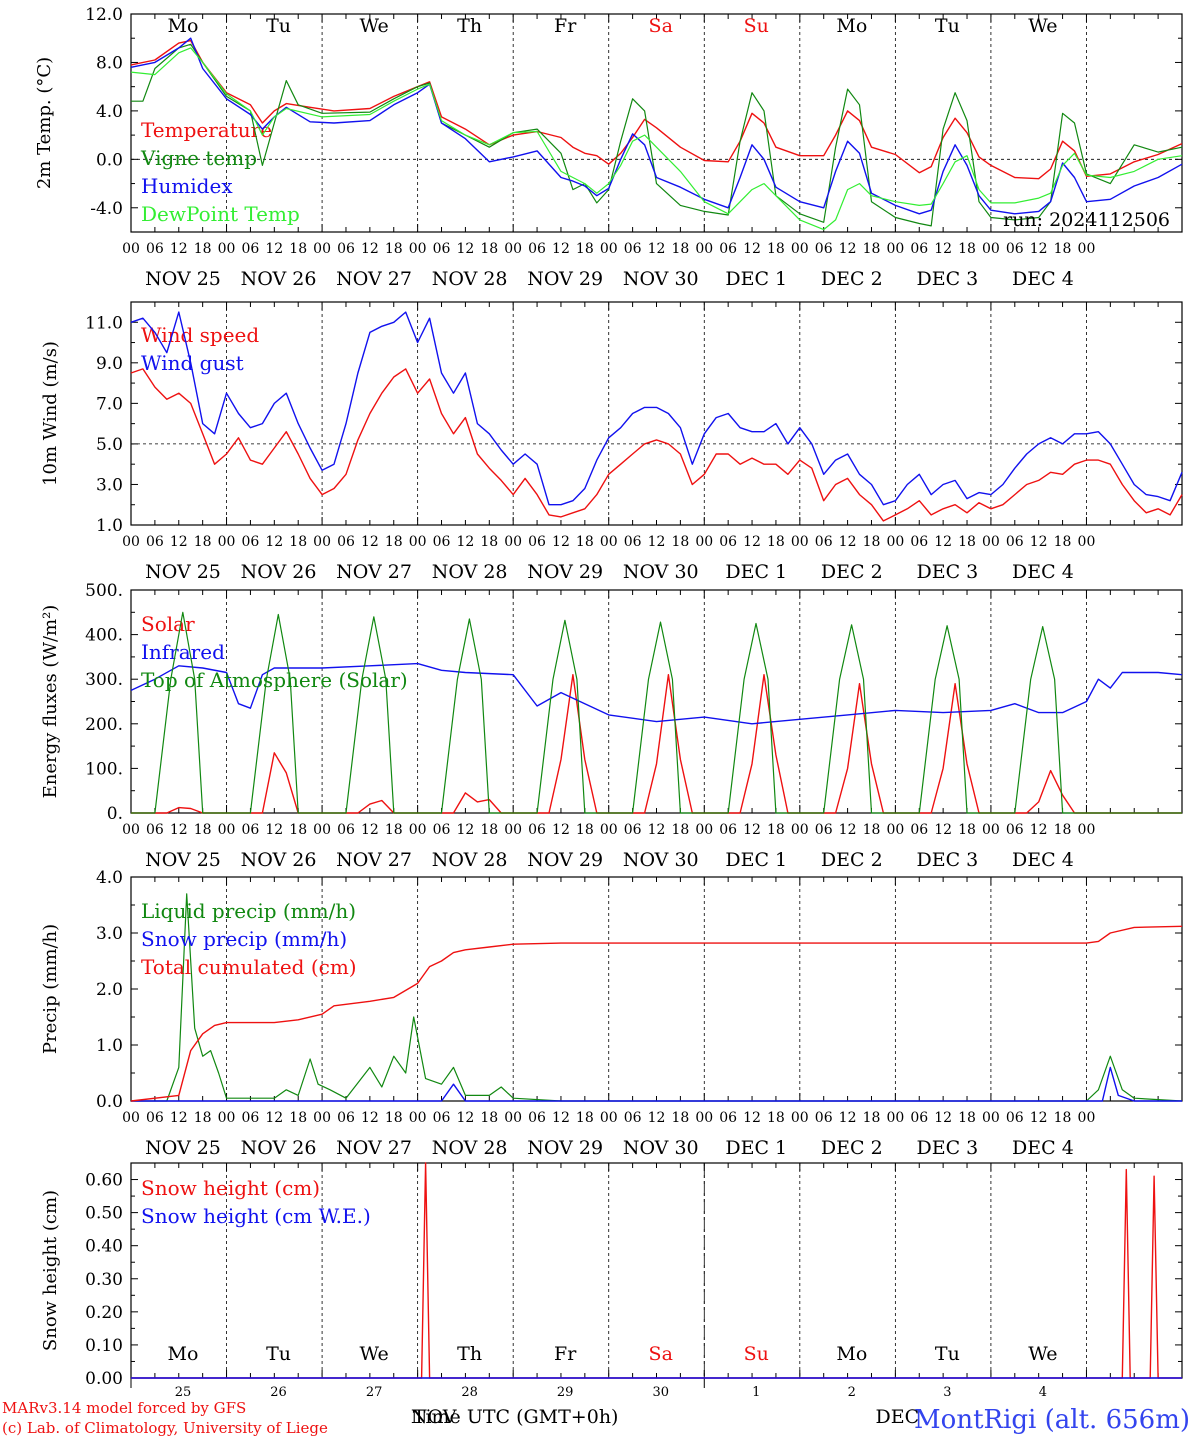  What do you see at coordinates (470, 1148) in the screenshot?
I see `date-label: NOV 28` at bounding box center [470, 1148].